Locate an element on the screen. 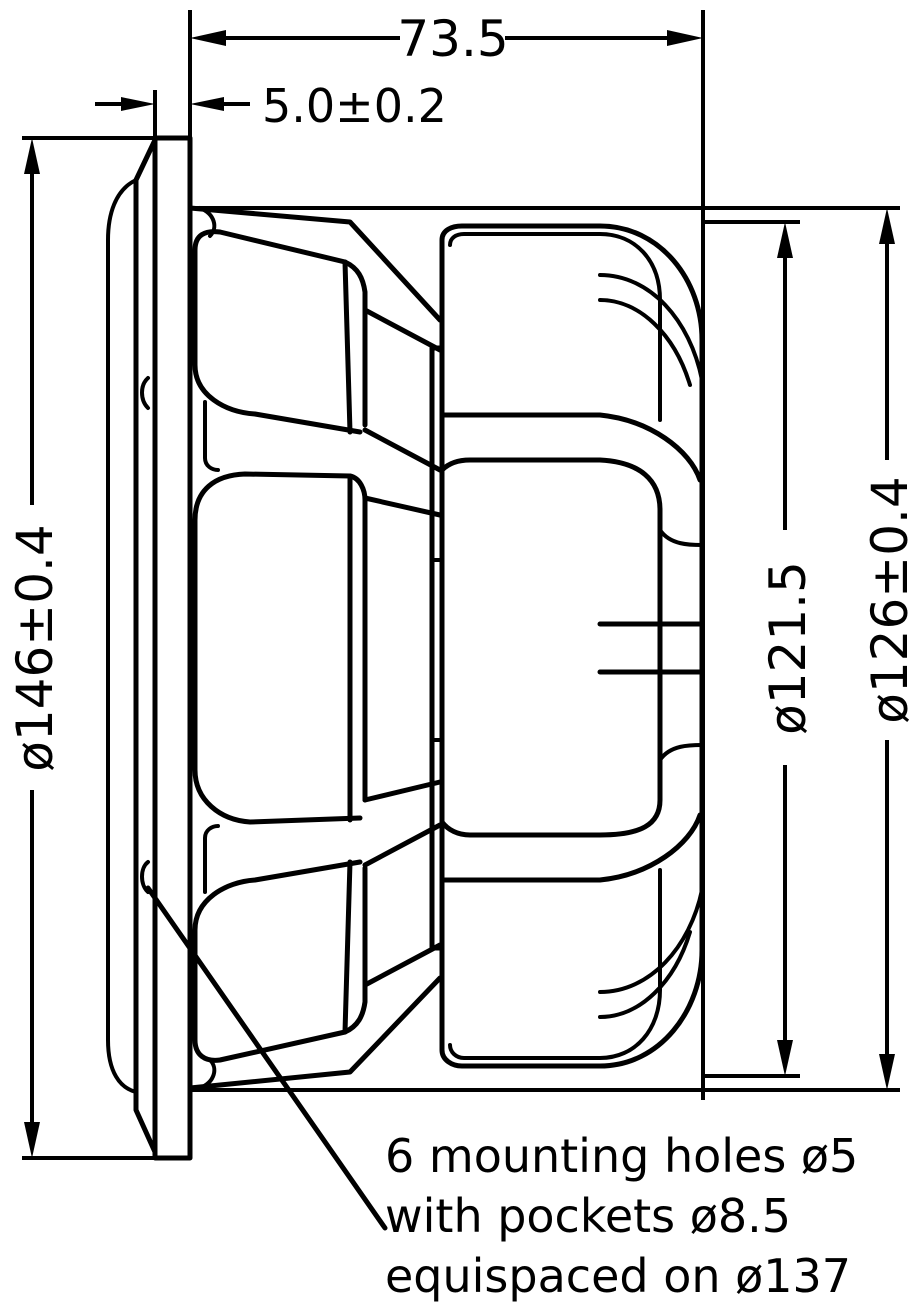  dim-flange-thickness: 5.0±0.2 is located at coordinates (271, 108).